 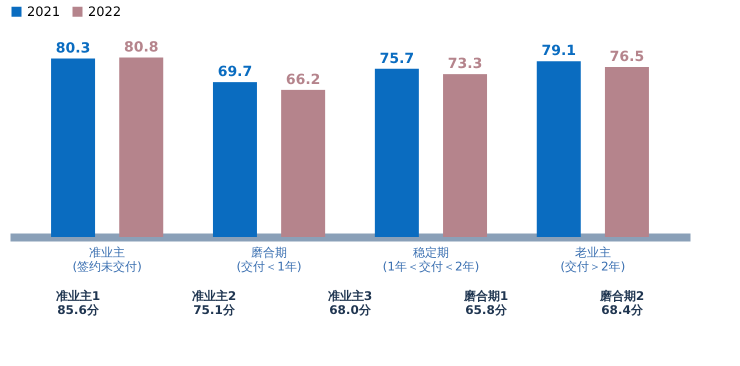 I want to click on data-label: 76.5, so click(x=627, y=57).